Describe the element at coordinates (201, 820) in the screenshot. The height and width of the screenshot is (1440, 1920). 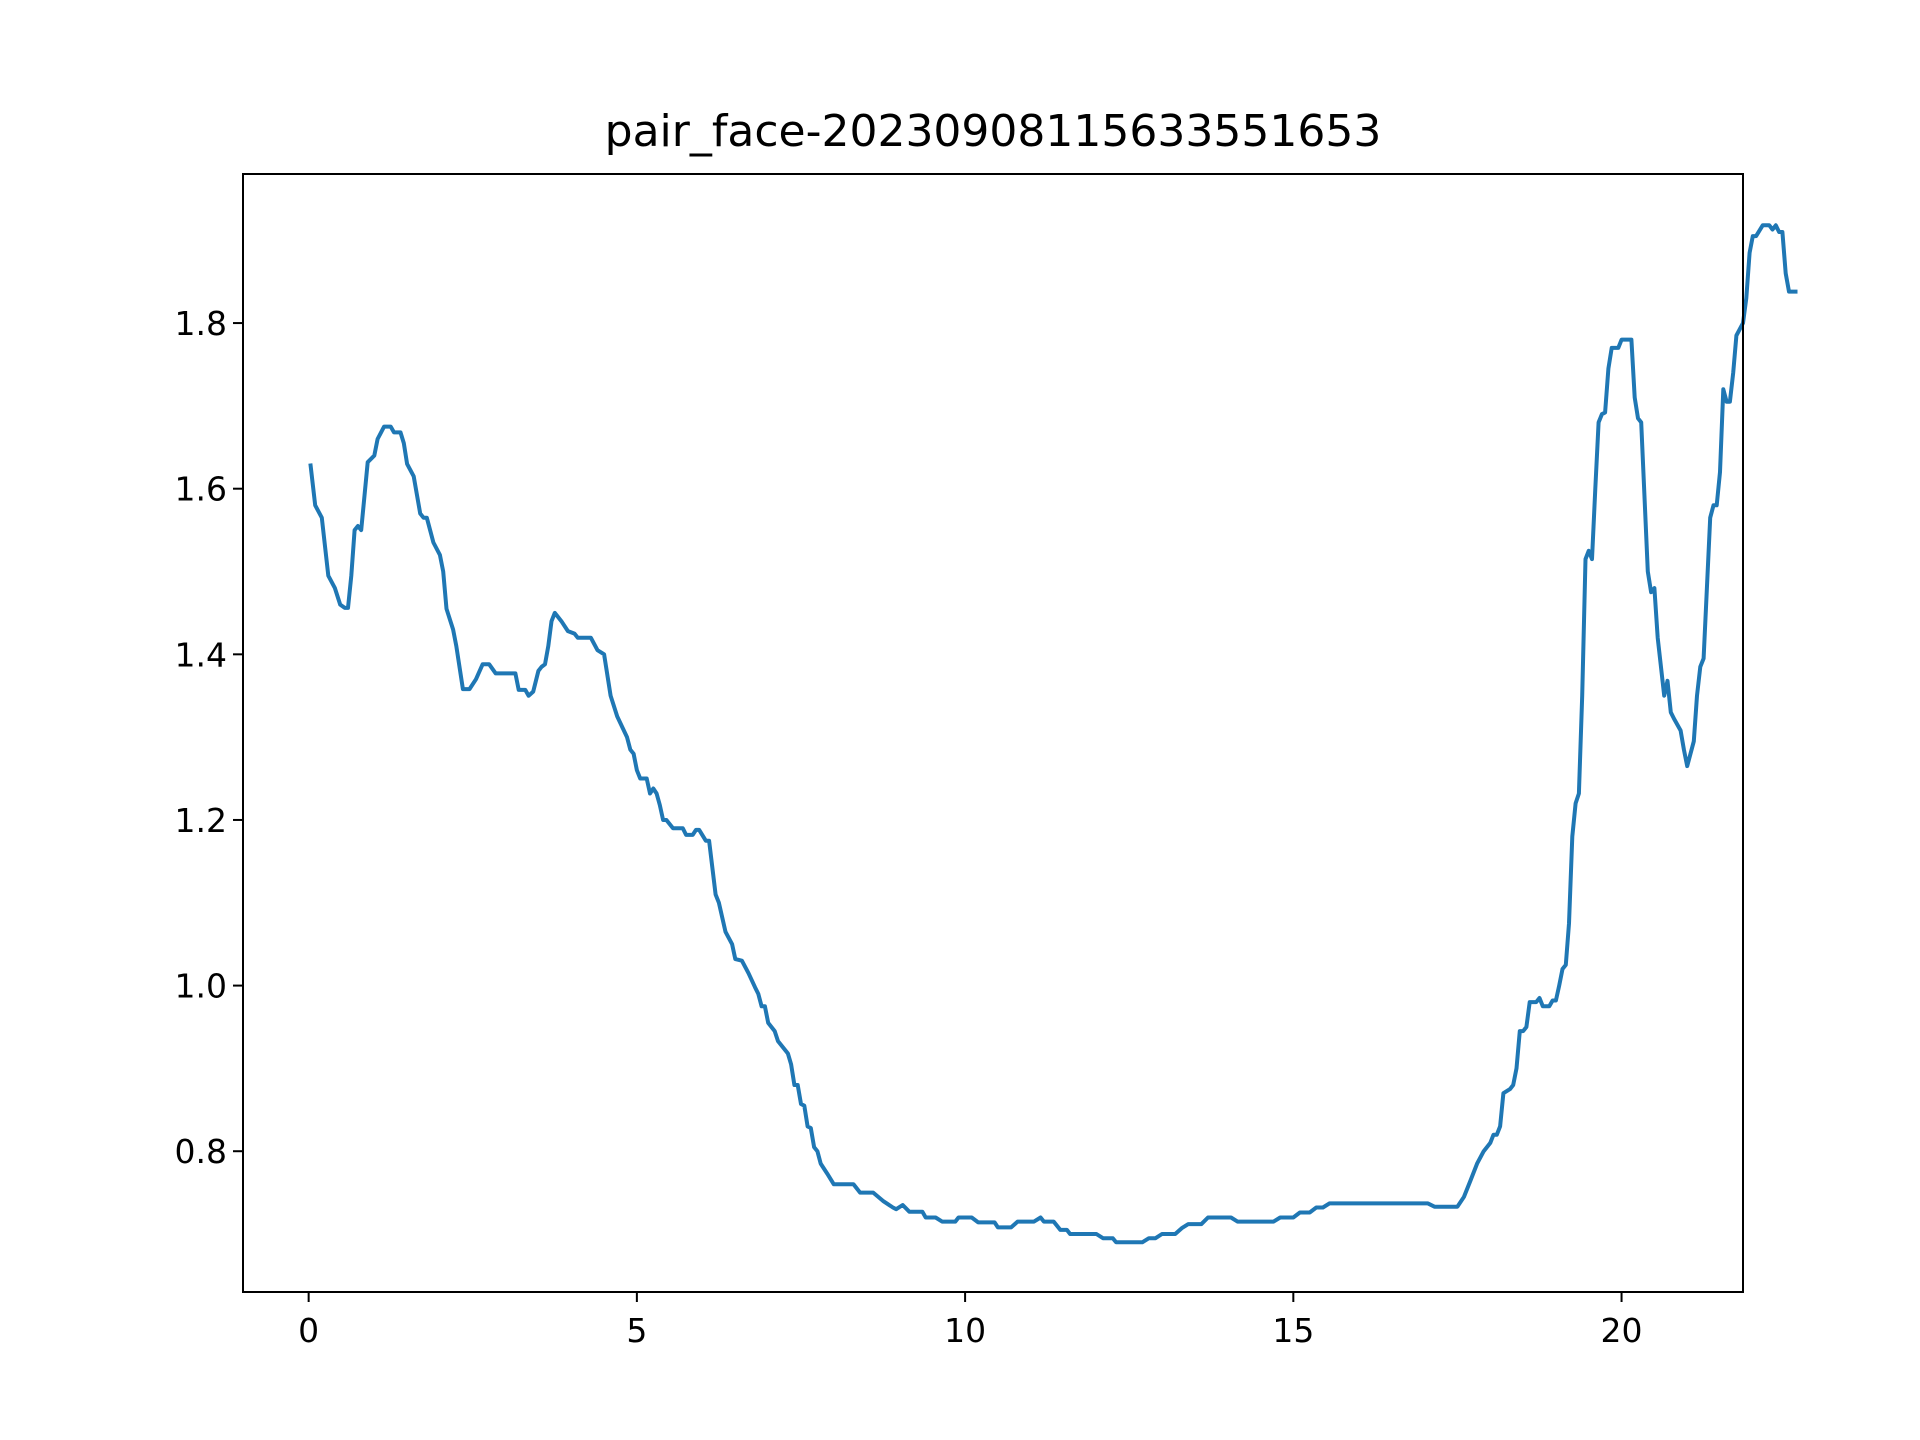
I see `y-tick-label: 1.2` at that location.